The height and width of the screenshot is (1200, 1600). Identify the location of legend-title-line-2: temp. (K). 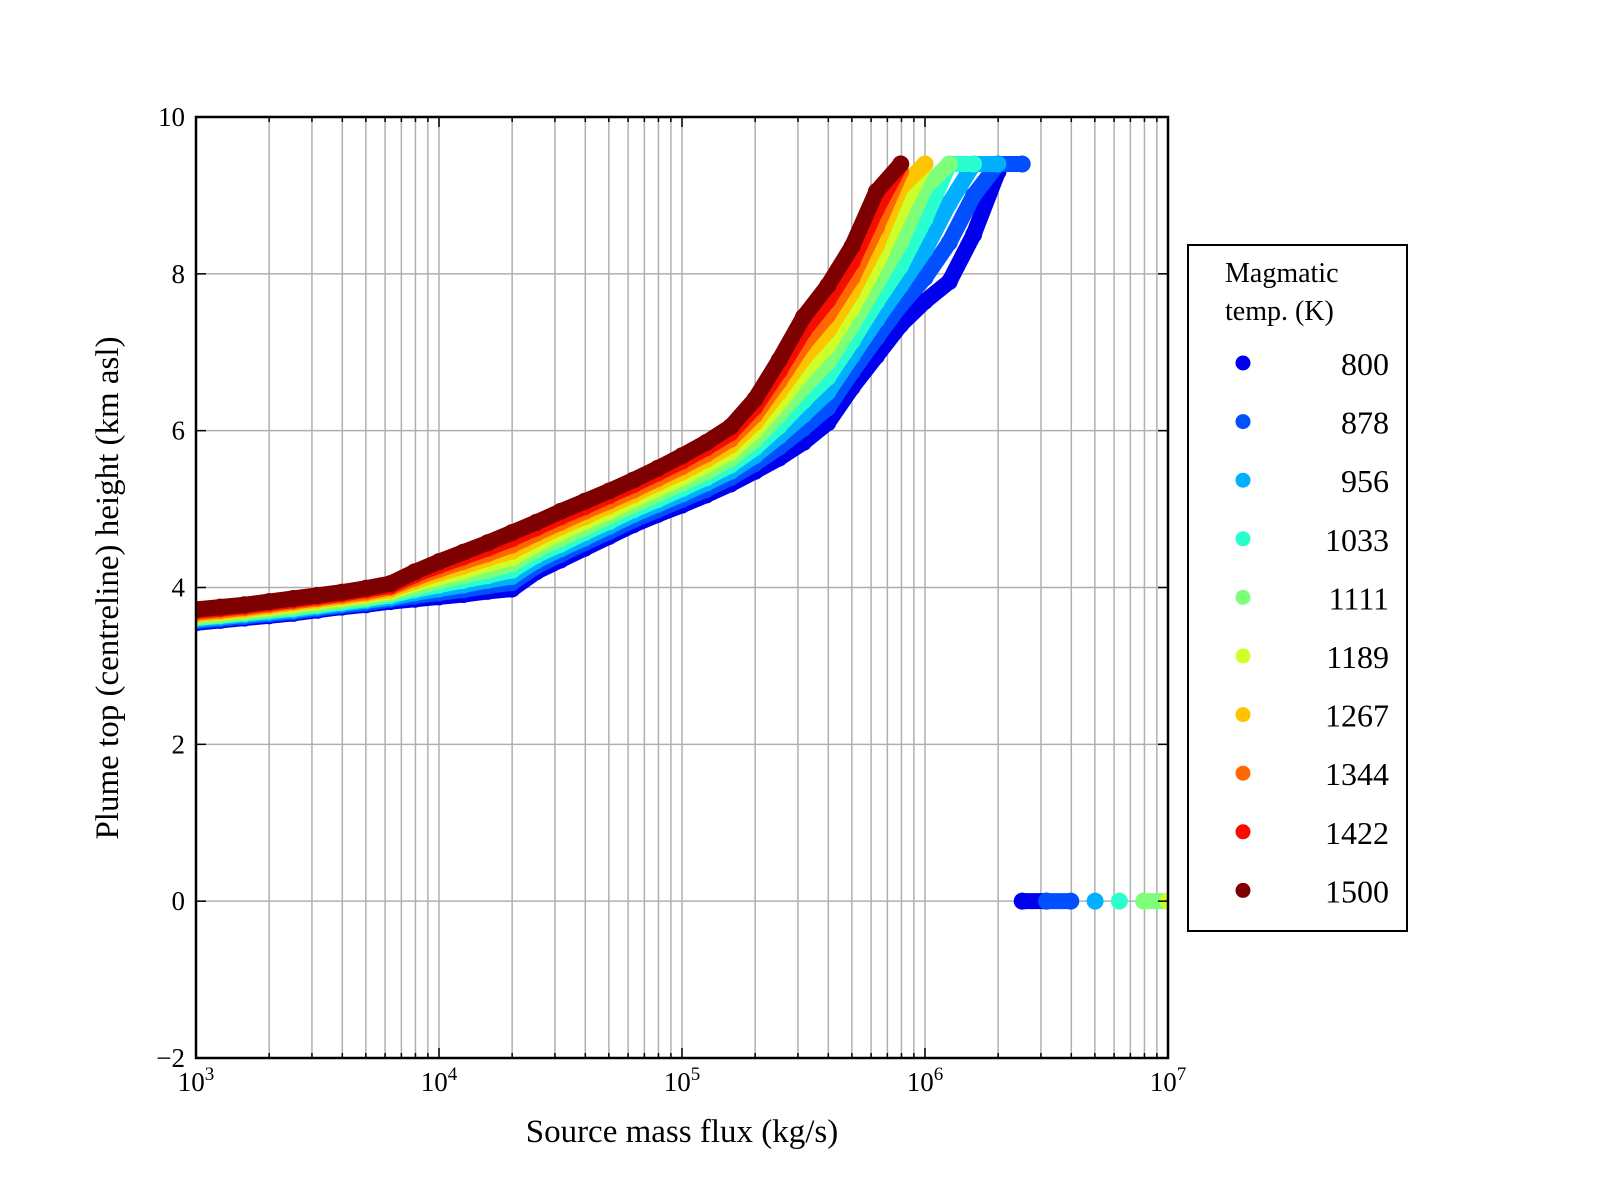
(1279, 311).